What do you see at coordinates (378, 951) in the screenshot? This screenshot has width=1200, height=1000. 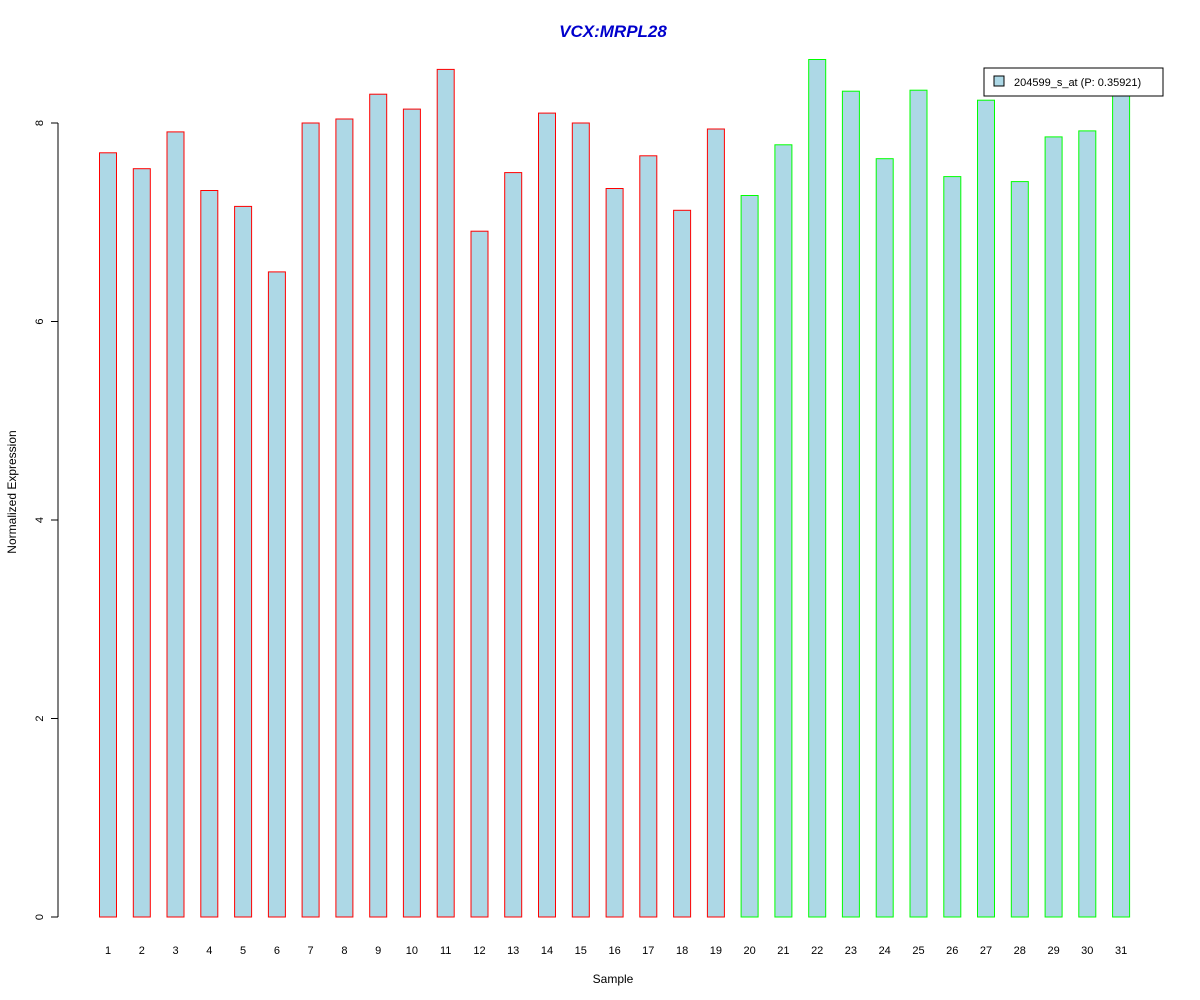 I see `x-tick-label: 9` at bounding box center [378, 951].